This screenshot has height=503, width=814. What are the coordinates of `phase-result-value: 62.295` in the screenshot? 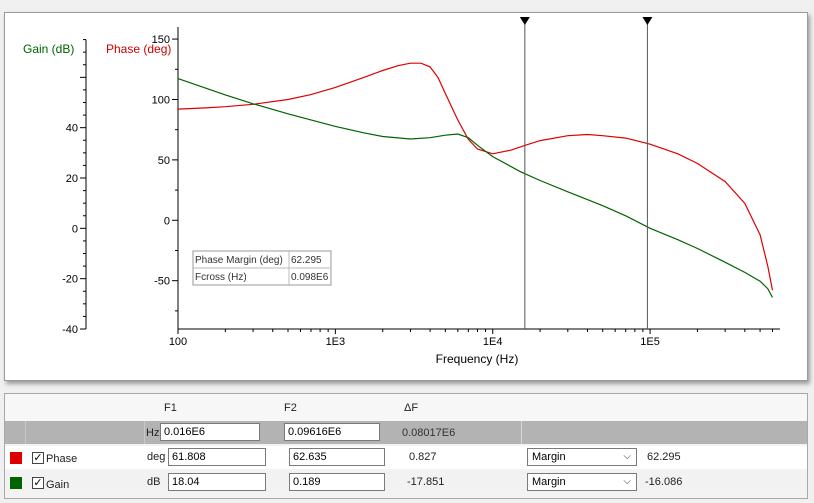 It's located at (664, 457).